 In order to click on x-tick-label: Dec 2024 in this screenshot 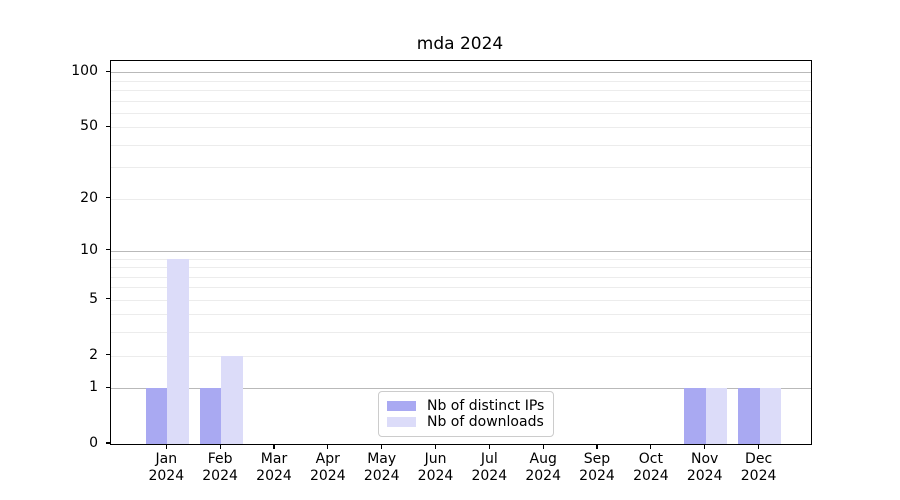, I will do `click(759, 468)`.